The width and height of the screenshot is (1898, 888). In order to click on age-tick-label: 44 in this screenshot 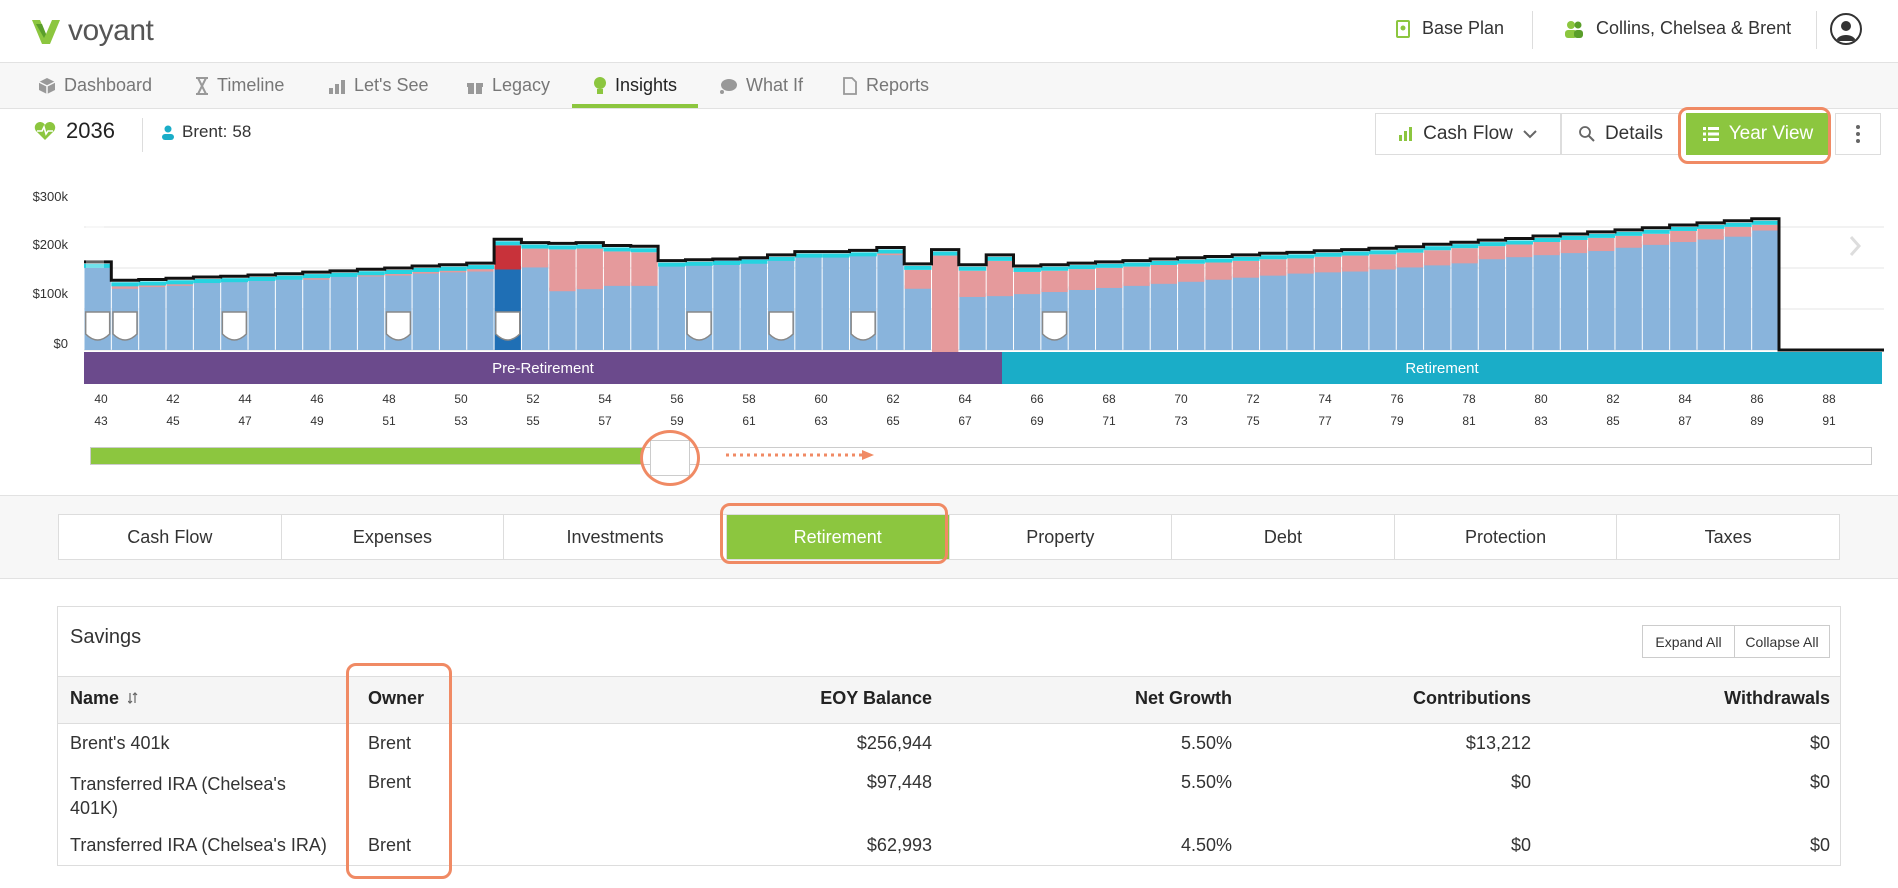, I will do `click(245, 399)`.